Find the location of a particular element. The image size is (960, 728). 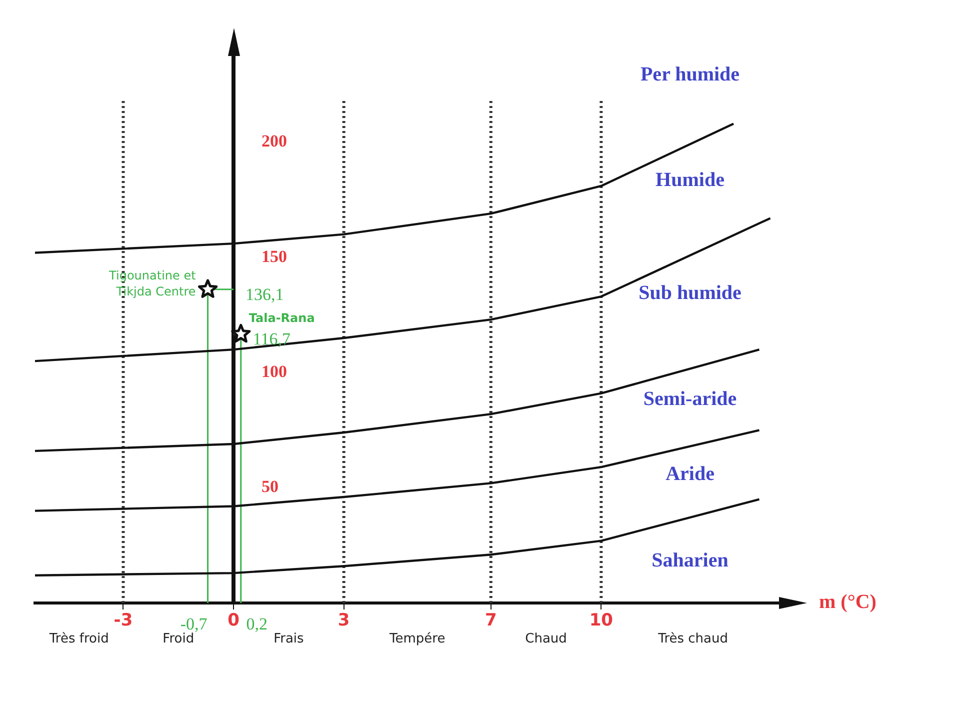

annotation: Semi-aride is located at coordinates (690, 399).